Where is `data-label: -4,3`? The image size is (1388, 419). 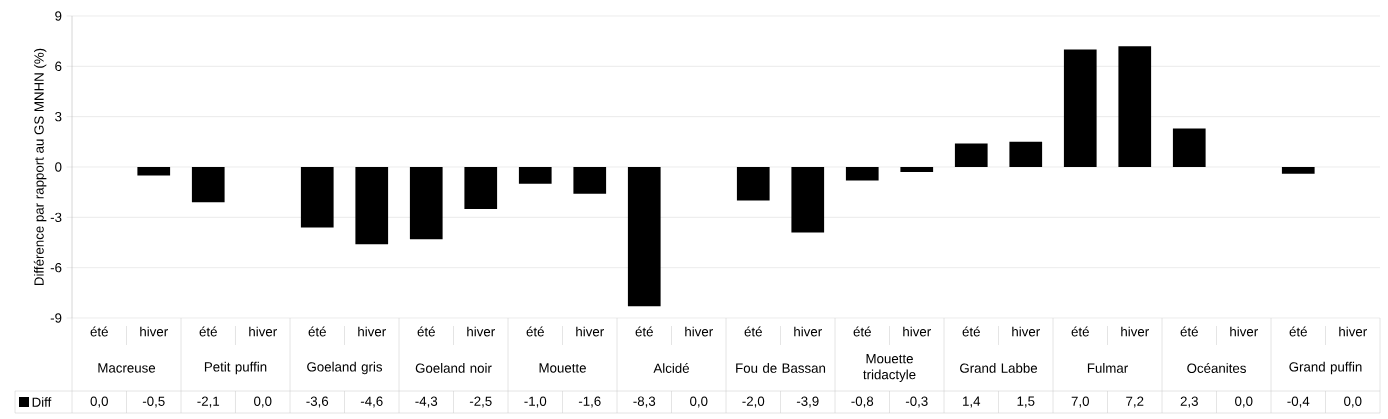 data-label: -4,3 is located at coordinates (426, 402).